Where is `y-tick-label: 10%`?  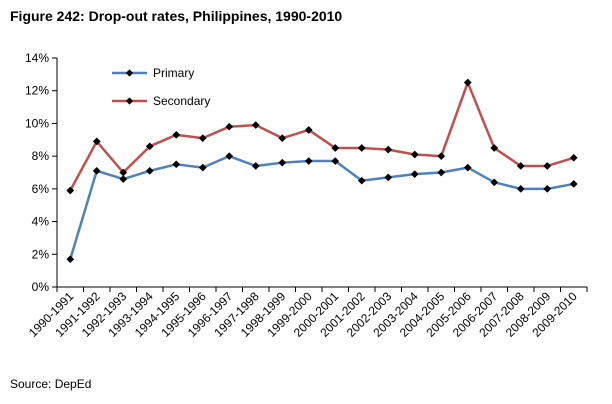 y-tick-label: 10% is located at coordinates (37, 123).